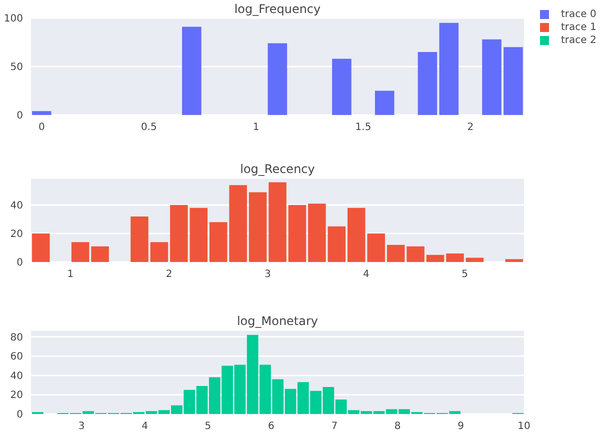  What do you see at coordinates (16, 357) in the screenshot?
I see `y-tick-label: 60` at bounding box center [16, 357].